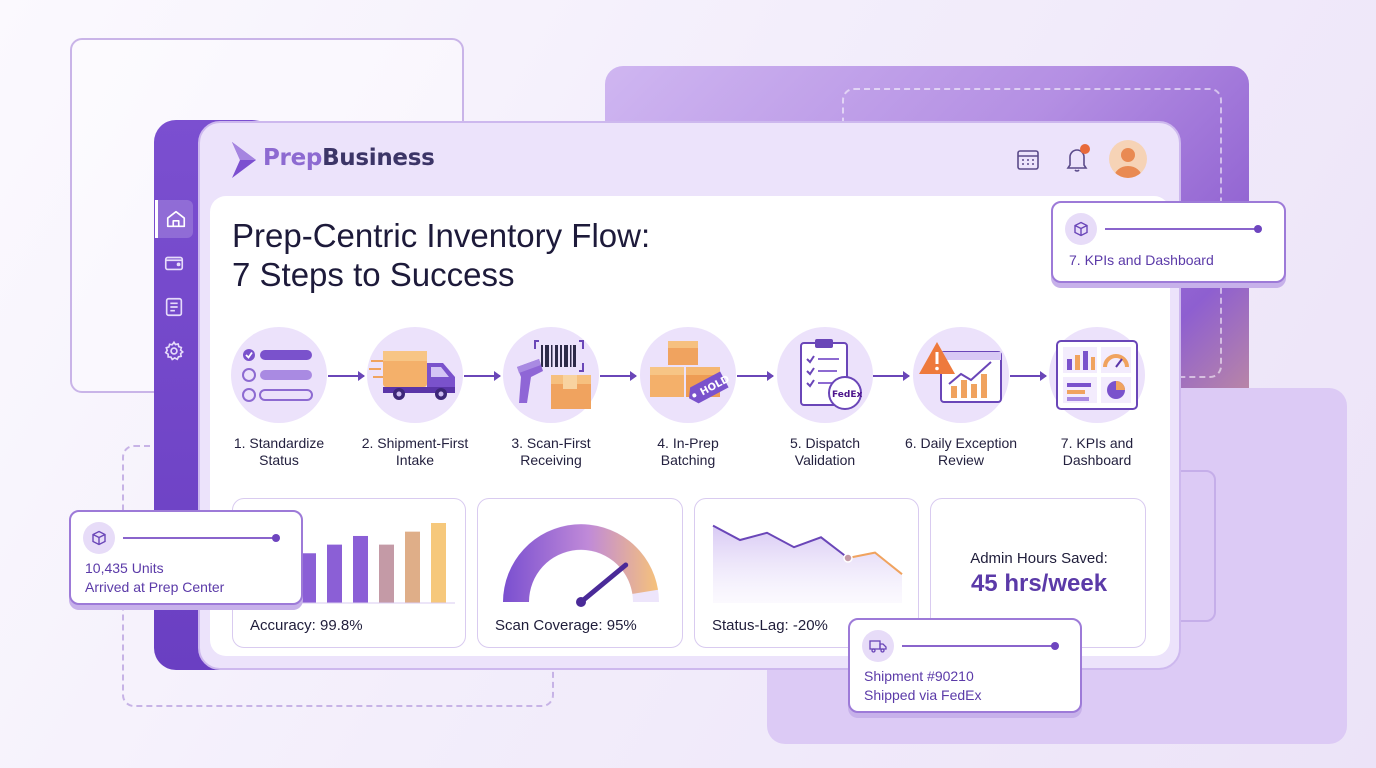  I want to click on bell-icon, so click(1078, 158).